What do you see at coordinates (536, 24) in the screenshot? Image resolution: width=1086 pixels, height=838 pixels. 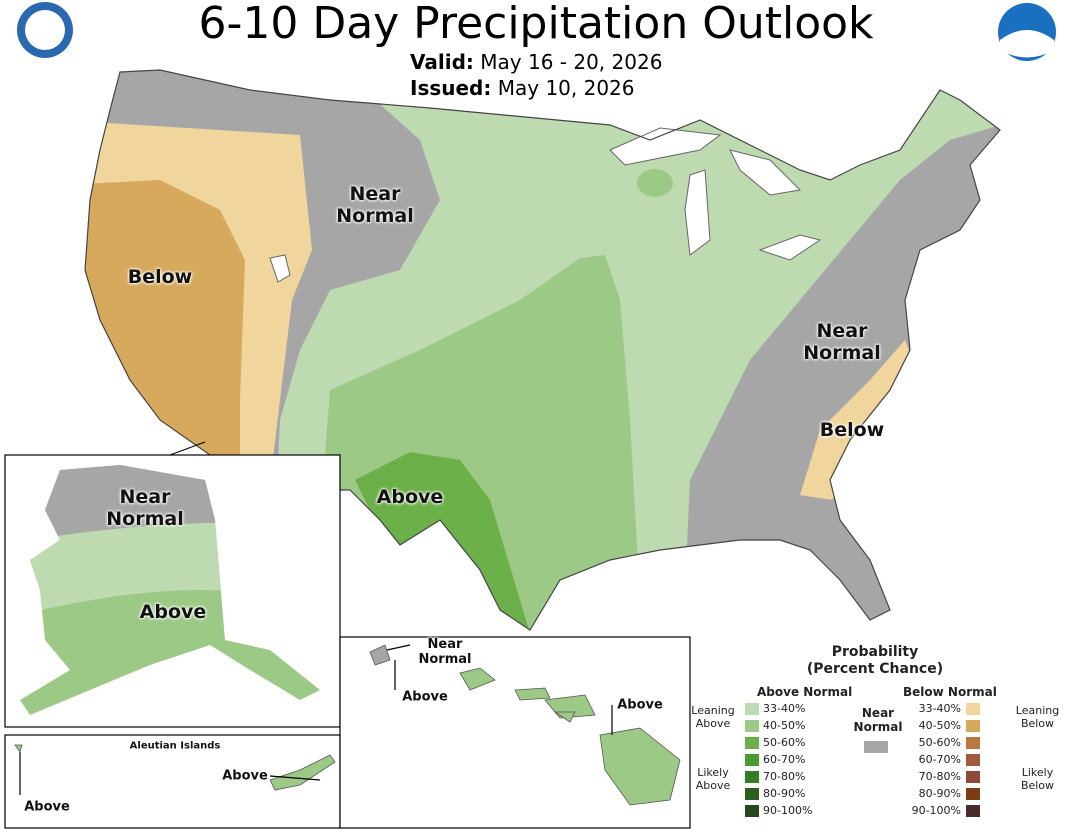 I see `title: 6-10 Day Precipitation Outlook` at bounding box center [536, 24].